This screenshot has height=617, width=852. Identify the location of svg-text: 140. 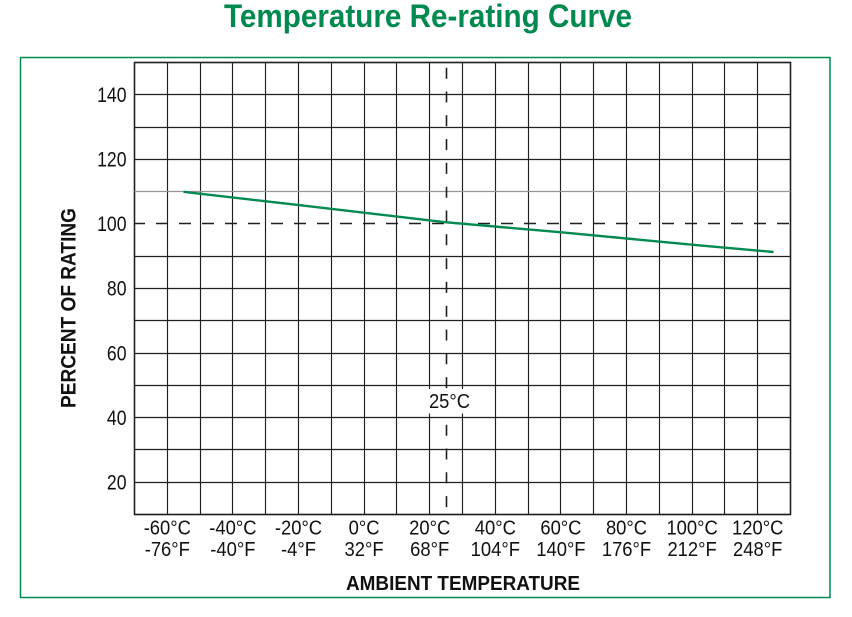
(111, 95).